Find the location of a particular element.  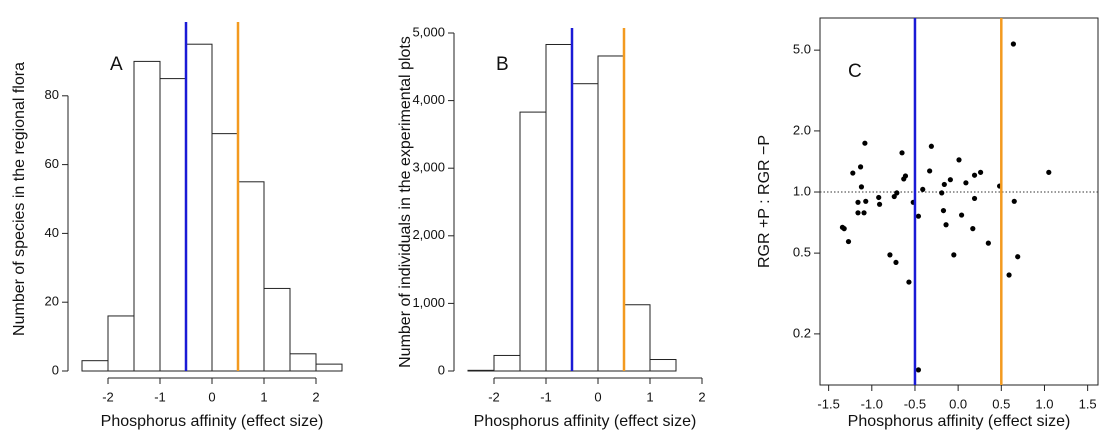

x-tick-label: -1.0 is located at coordinates (872, 403).